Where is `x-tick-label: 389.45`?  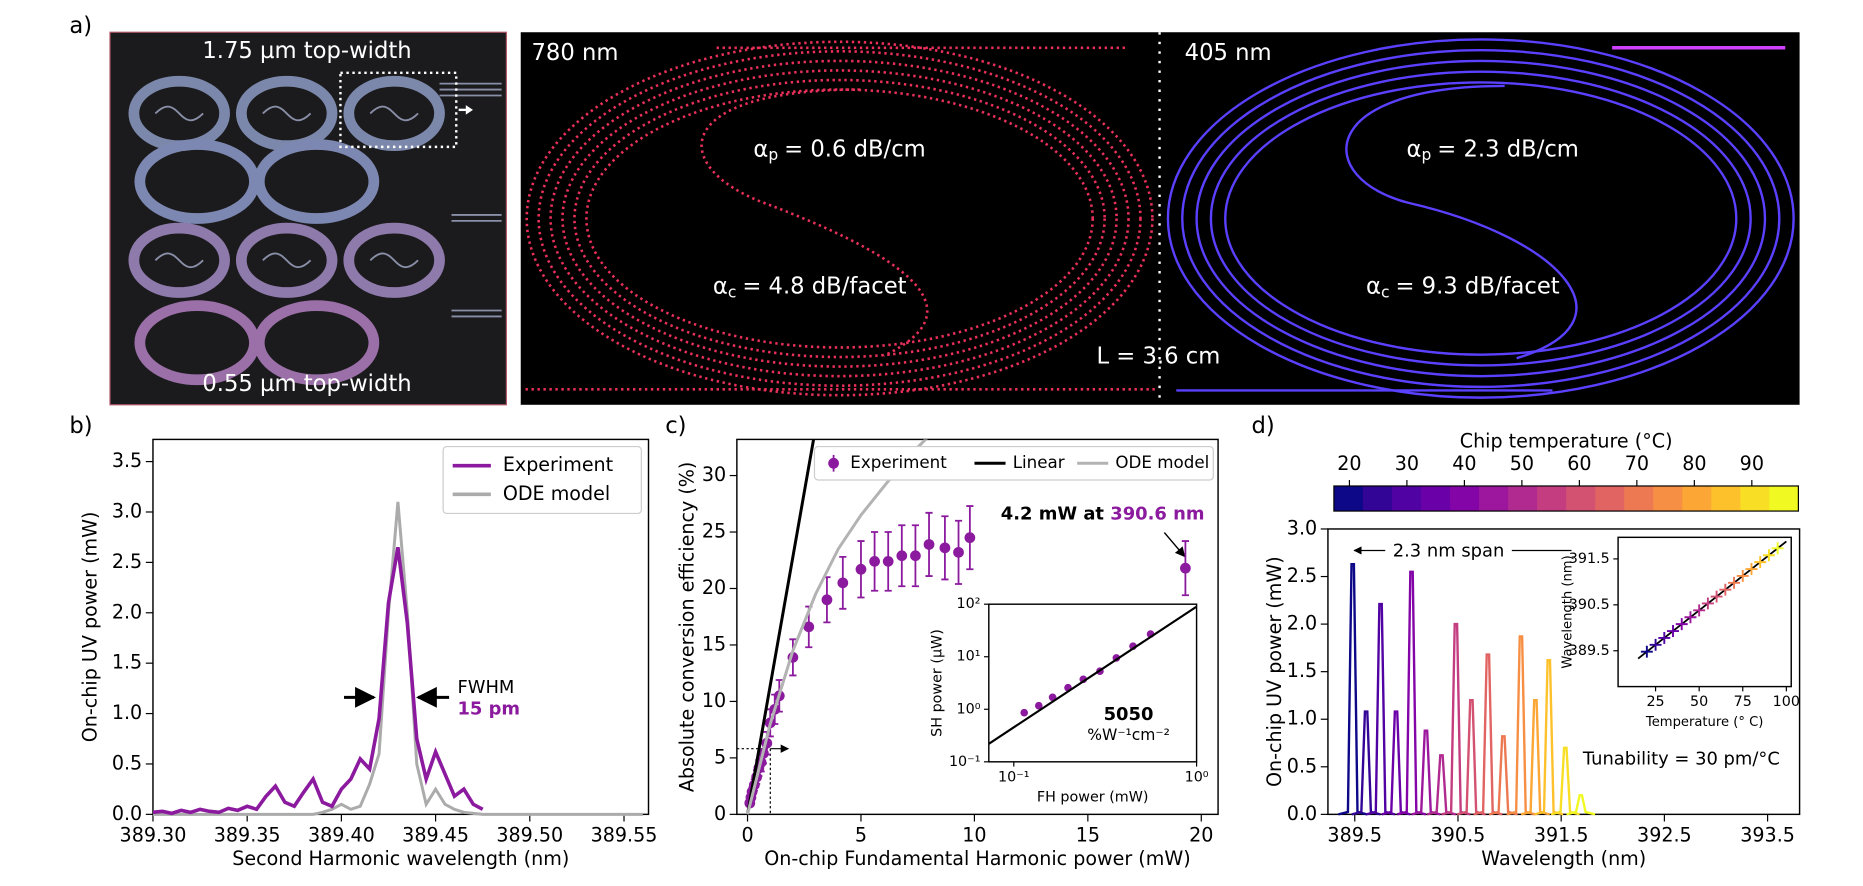
x-tick-label: 389.45 is located at coordinates (435, 834).